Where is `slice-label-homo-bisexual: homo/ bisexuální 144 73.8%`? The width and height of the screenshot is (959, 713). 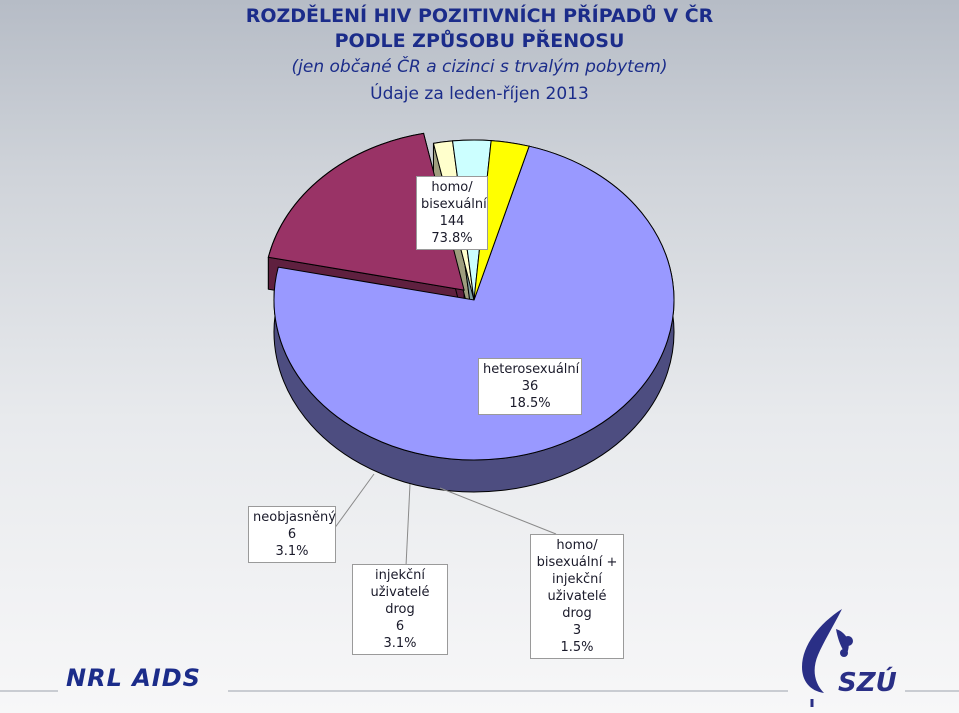
slice-label-homo-bisexual: homo/ bisexuální 144 73.8% is located at coordinates (452, 213).